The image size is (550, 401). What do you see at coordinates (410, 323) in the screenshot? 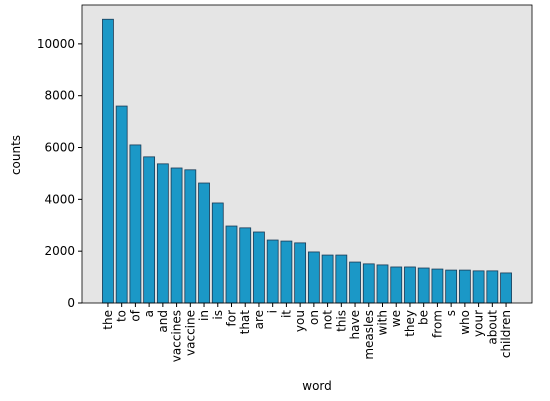
I see `x-tick-label: they` at bounding box center [410, 323].